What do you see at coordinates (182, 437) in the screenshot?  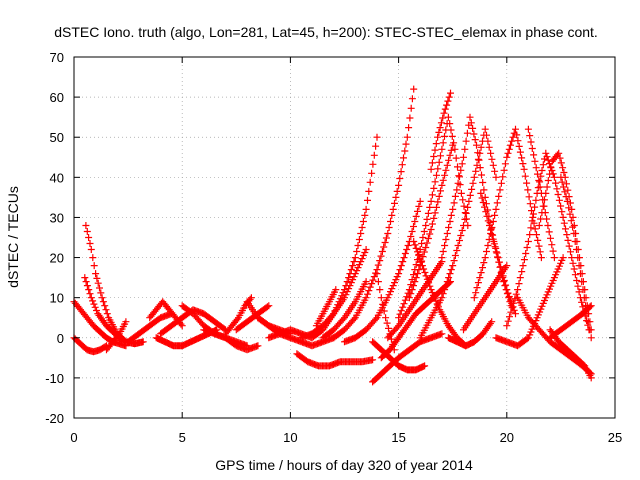 I see `x-tick-label: 5` at bounding box center [182, 437].